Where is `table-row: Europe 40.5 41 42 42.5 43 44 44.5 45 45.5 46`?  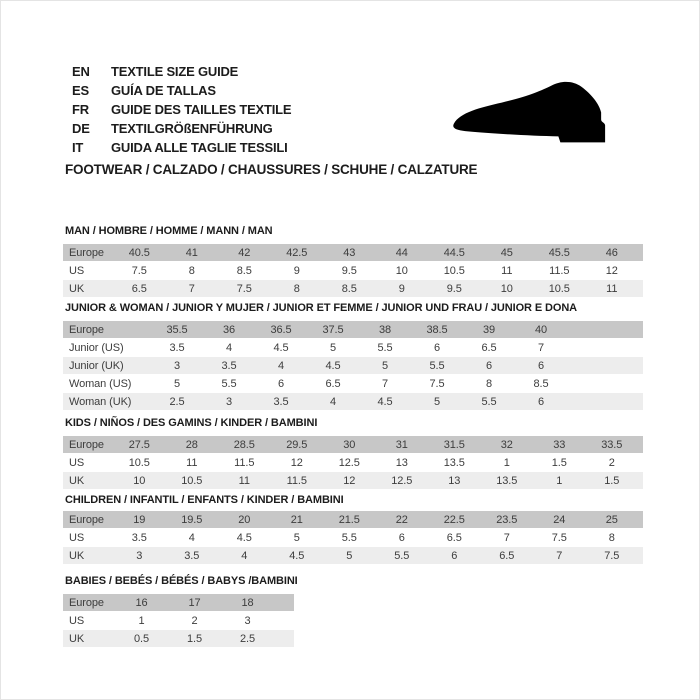
table-row: Europe 40.5 41 42 42.5 43 44 44.5 45 45.5 46 is located at coordinates (353, 252).